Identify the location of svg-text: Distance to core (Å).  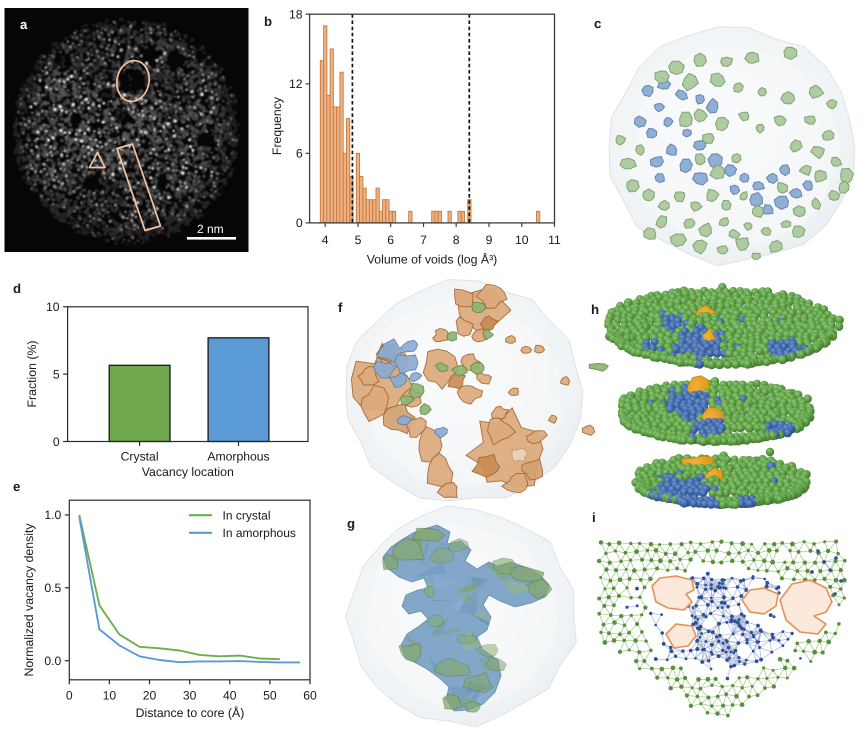
(190, 713).